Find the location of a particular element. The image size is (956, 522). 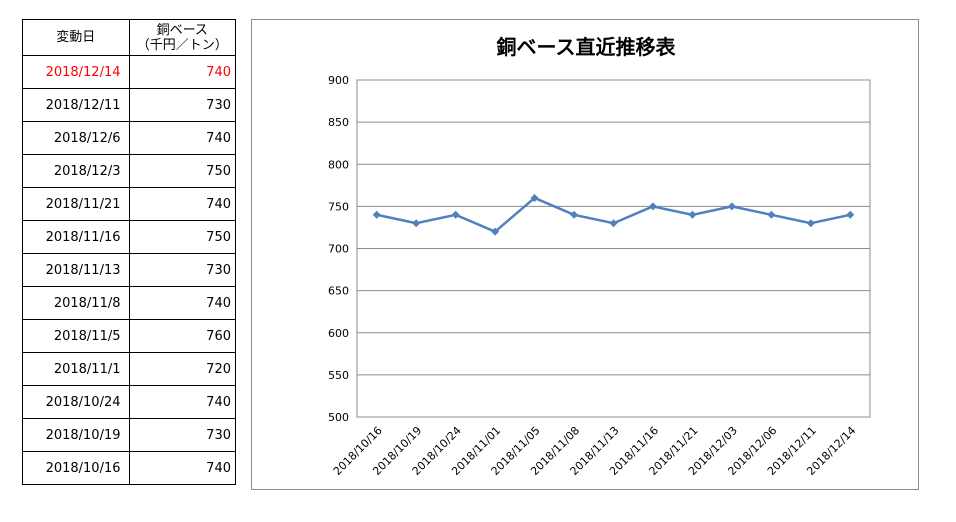

row-date: 2018/11/5 is located at coordinates (76, 336).